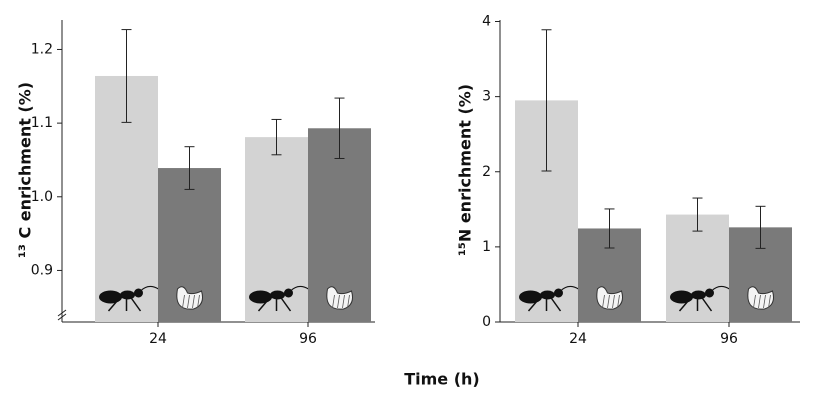  What do you see at coordinates (42, 123) in the screenshot?
I see `y-tick-label: 1.1` at bounding box center [42, 123].